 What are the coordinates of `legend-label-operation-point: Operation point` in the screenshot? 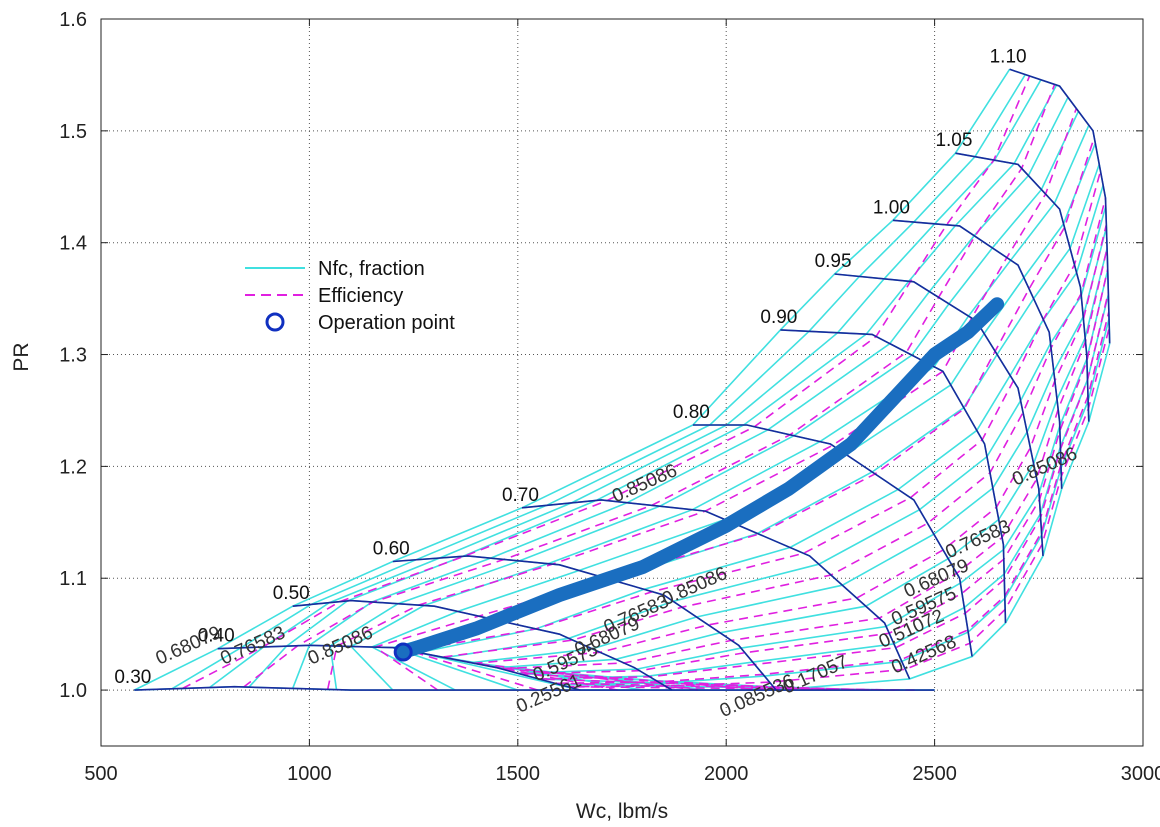 It's located at (386, 323).